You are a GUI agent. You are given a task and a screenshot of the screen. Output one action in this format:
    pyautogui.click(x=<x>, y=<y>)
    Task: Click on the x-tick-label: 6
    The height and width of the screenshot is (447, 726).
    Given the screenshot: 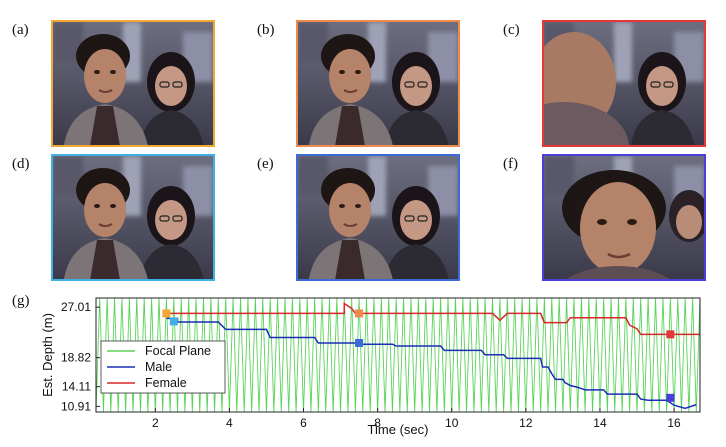 What is the action you would take?
    pyautogui.click(x=303, y=423)
    